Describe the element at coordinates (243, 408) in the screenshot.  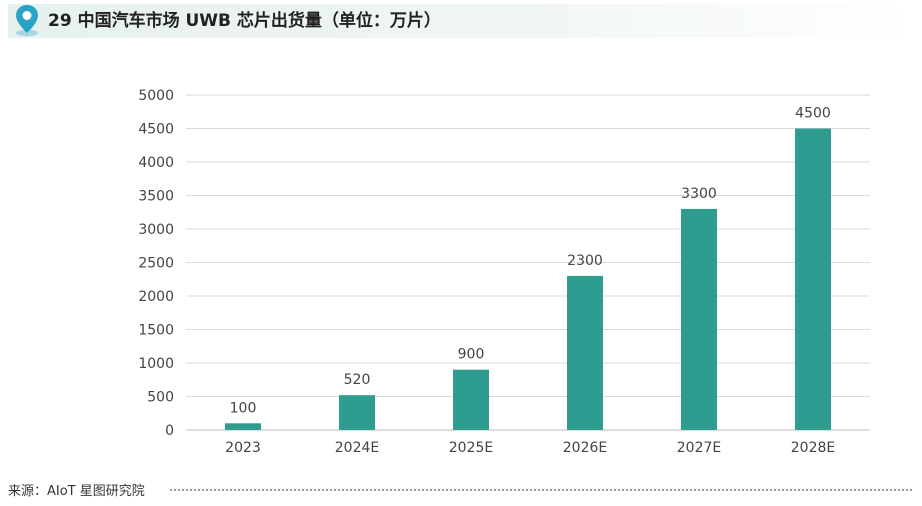
I see `data-label: 100` at that location.